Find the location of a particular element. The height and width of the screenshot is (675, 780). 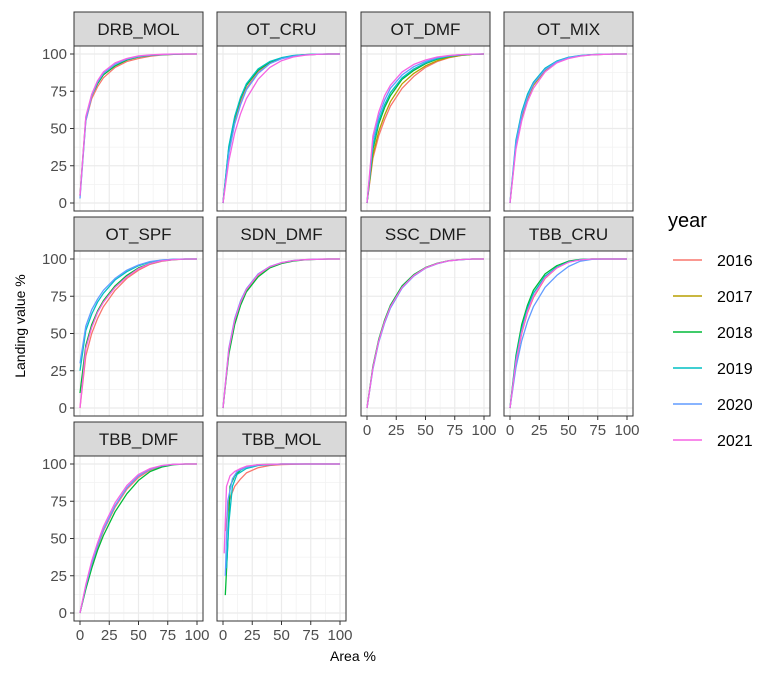

legend: year 2016 2017 2018 2019 2020 2021 is located at coordinates (710, 330).